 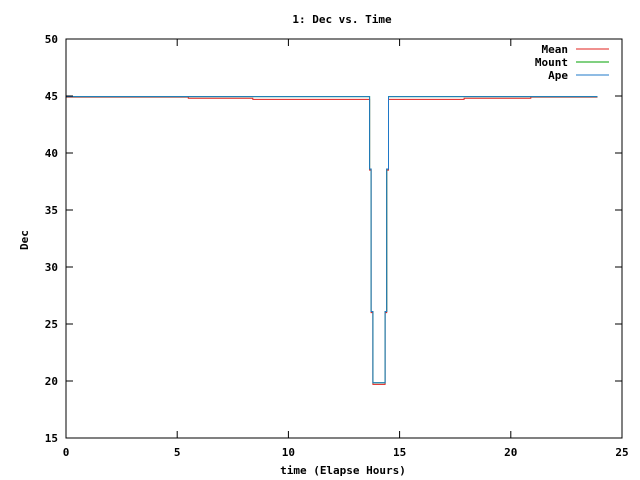 What do you see at coordinates (51, 324) in the screenshot?
I see `y-tick-label: 25` at bounding box center [51, 324].